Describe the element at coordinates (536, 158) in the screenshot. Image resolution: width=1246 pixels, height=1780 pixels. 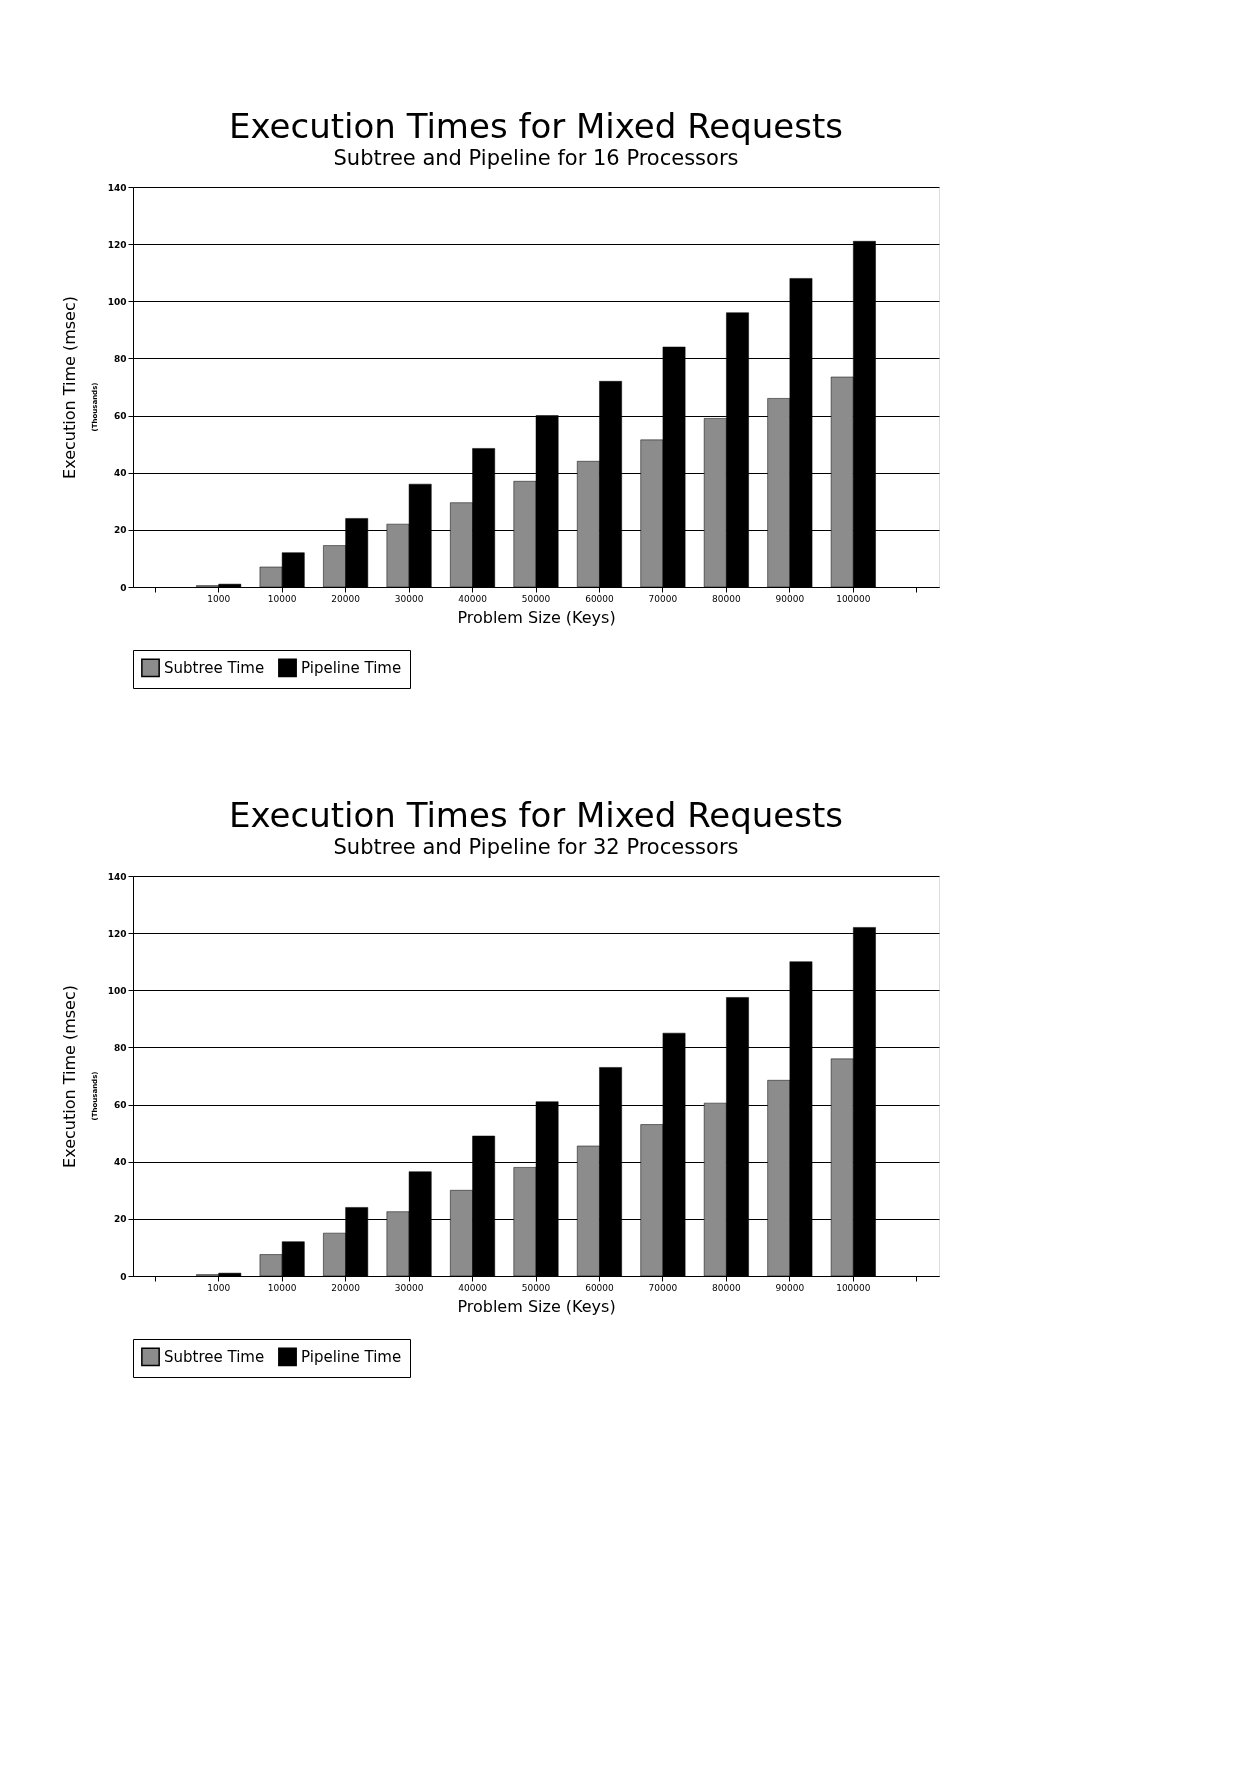
I see `chart-subtitle: Subtree and Pipeline for 16 Processors` at that location.